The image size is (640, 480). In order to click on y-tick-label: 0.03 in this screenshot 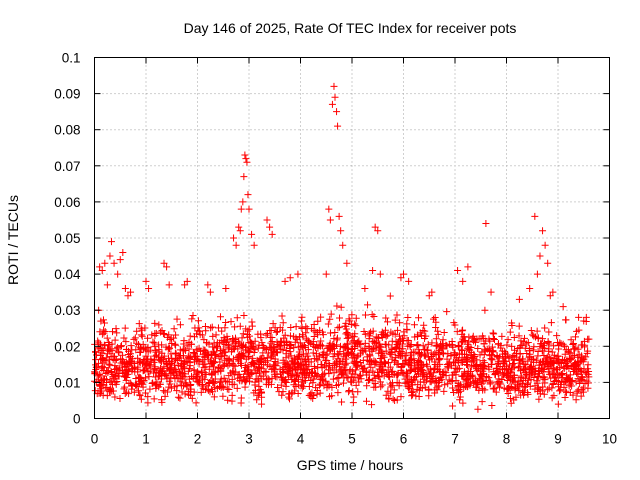, I will do `click(67, 310)`.